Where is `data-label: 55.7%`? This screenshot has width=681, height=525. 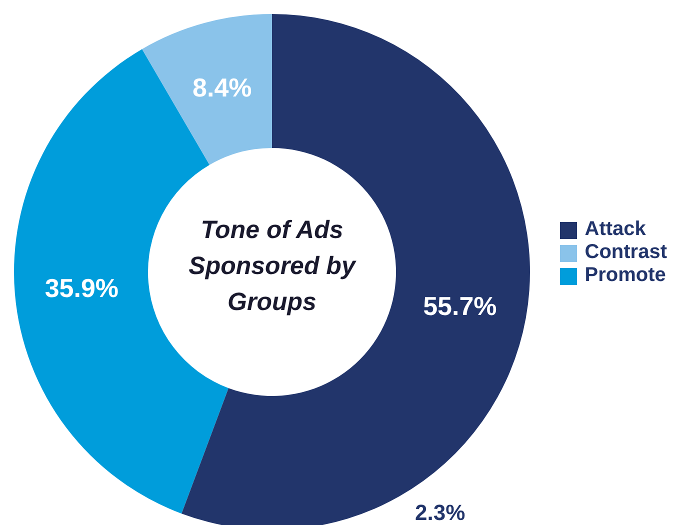
data-label: 55.7% is located at coordinates (460, 306).